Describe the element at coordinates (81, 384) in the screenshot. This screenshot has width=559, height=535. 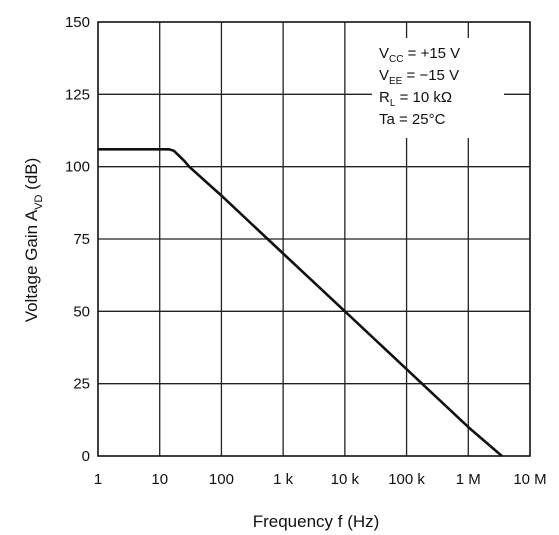
I see `y-tick-label: 25` at that location.